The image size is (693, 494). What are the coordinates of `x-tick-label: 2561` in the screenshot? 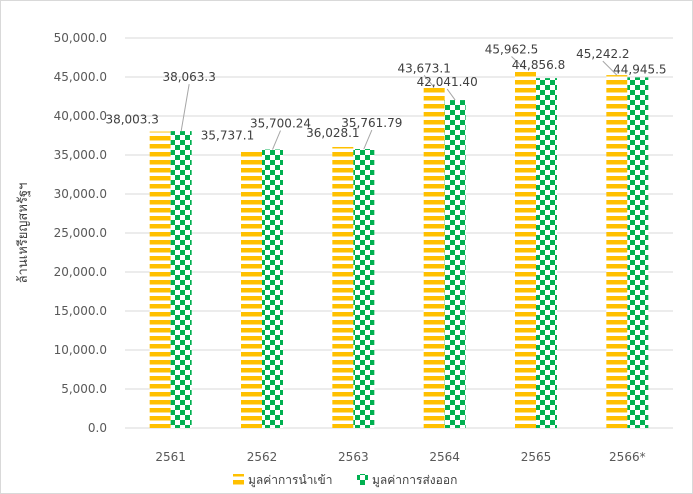 It's located at (170, 457).